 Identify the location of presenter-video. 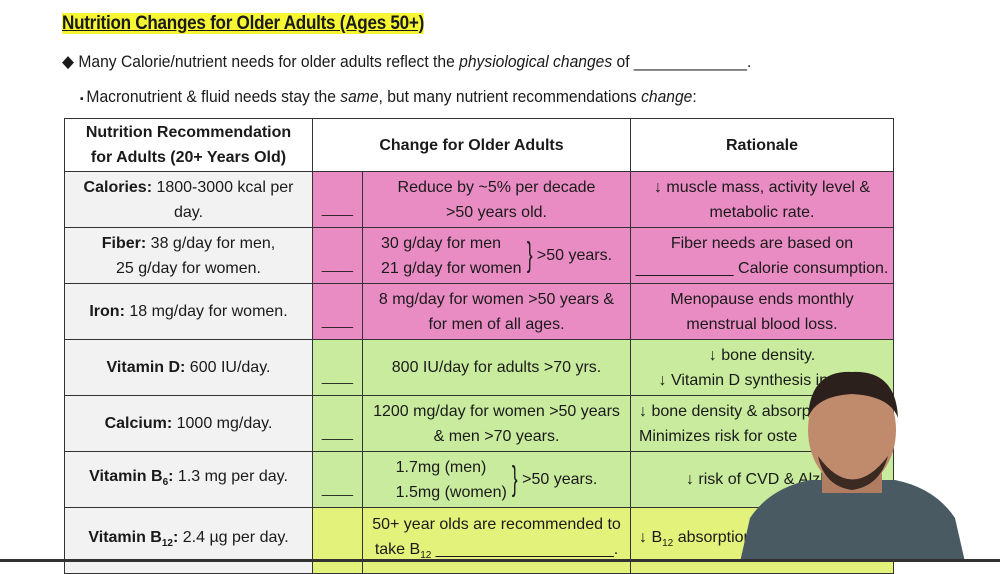
(852, 466).